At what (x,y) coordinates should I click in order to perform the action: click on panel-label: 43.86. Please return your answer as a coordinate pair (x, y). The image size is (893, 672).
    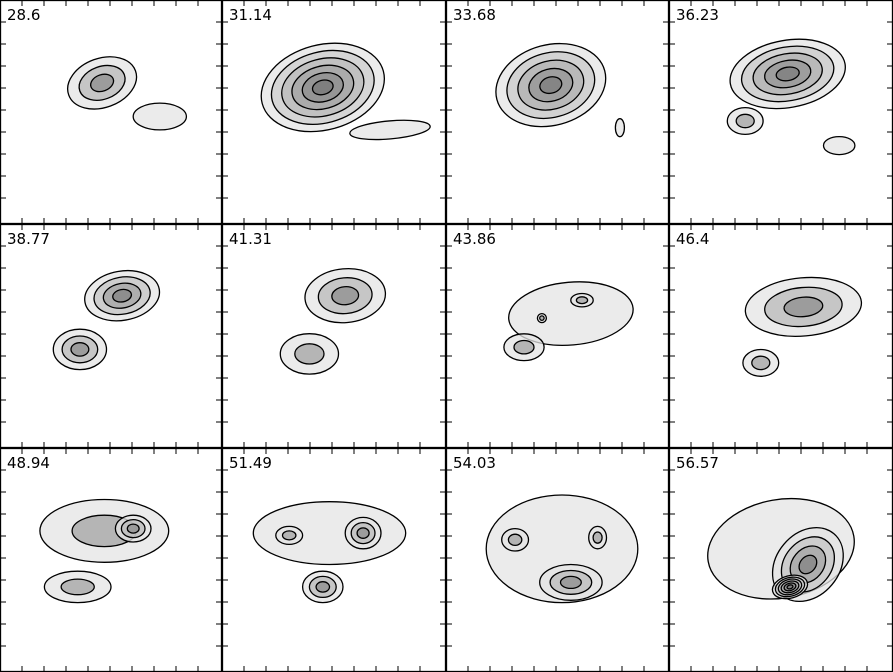
    Looking at the image, I should click on (474, 239).